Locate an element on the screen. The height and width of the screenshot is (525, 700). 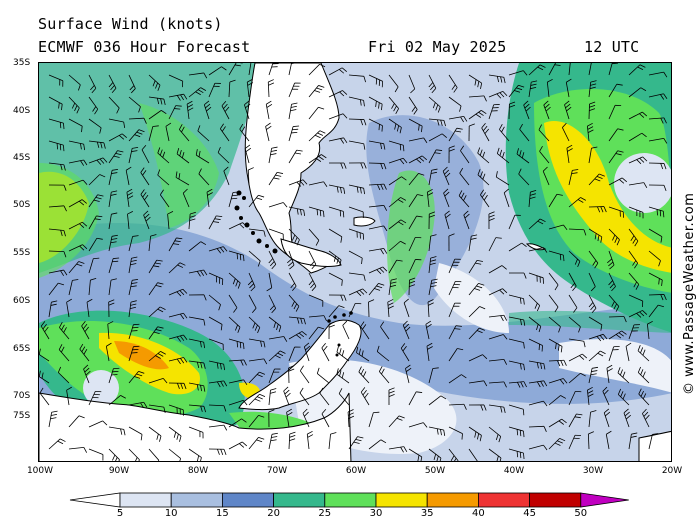
scale-segment is located at coordinates (350, 500).